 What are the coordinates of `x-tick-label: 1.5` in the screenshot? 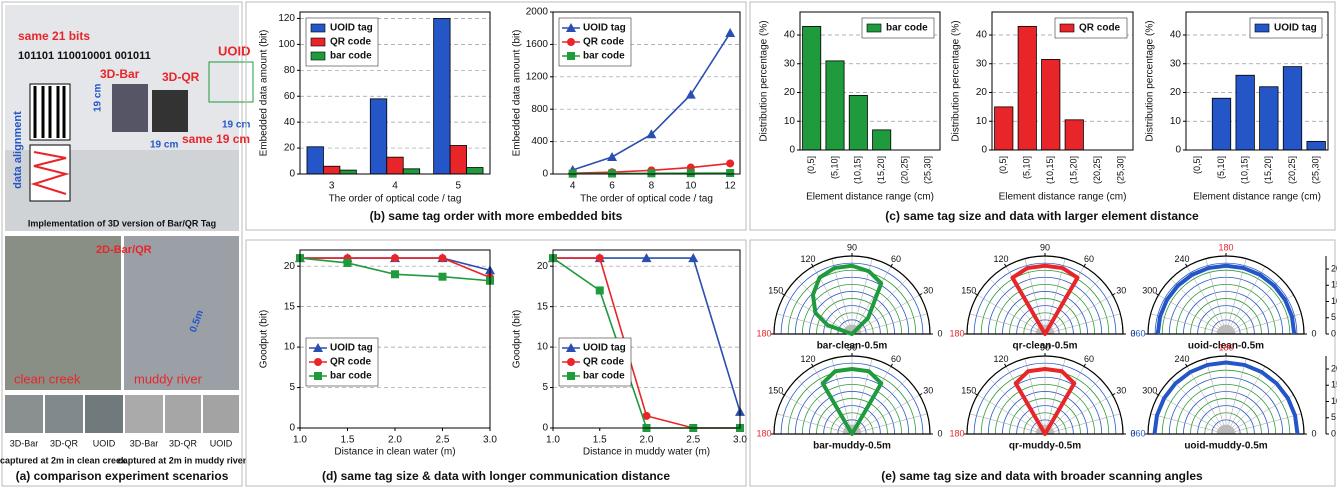 It's located at (348, 440).